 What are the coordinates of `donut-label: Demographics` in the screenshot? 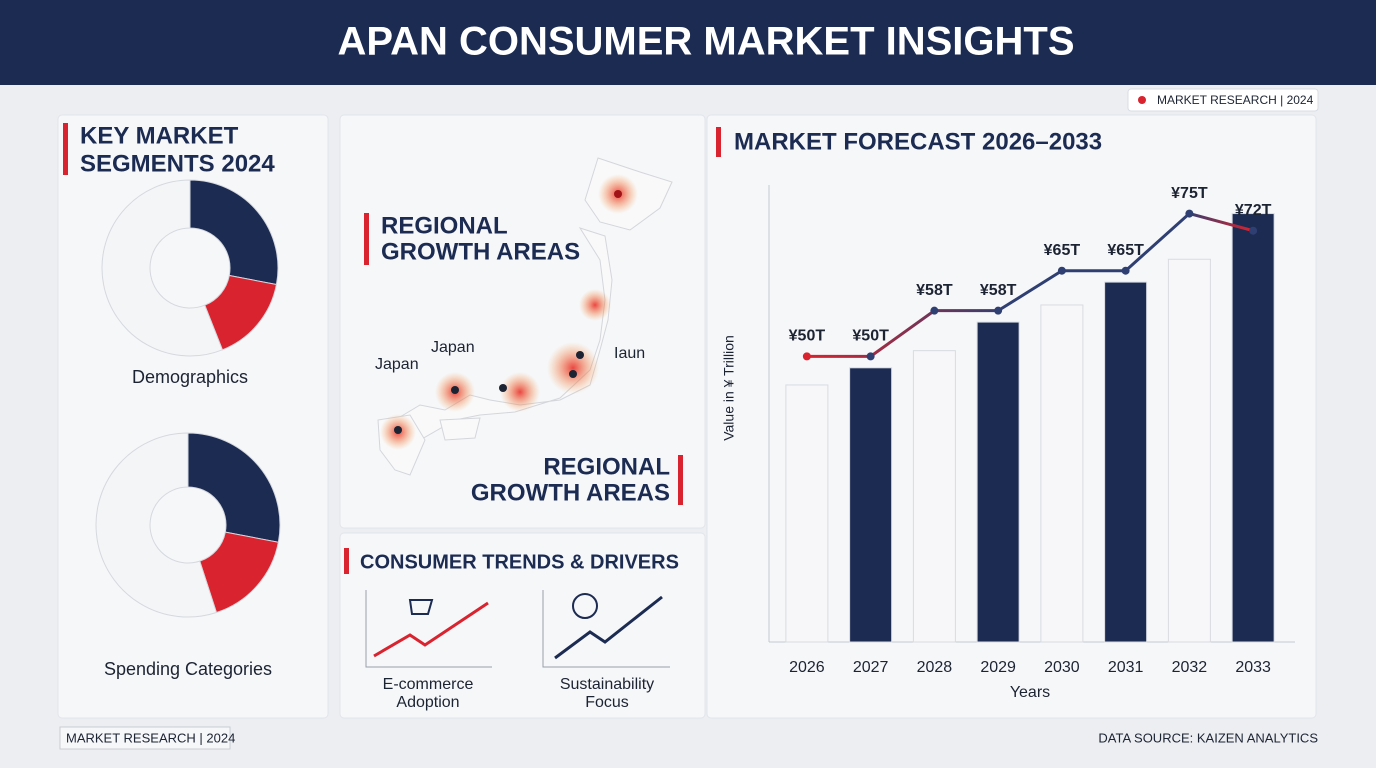 It's located at (190, 377).